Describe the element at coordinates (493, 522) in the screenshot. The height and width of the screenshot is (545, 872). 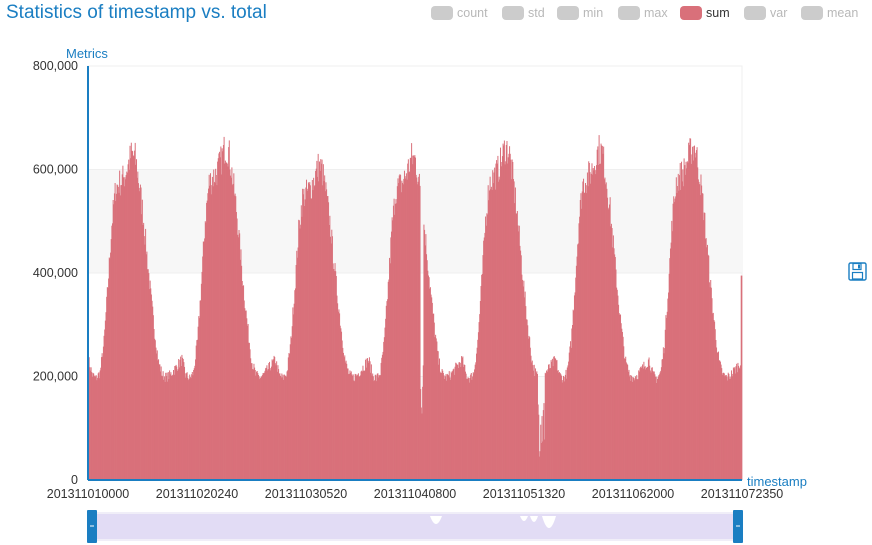
I see `navigator-series` at that location.